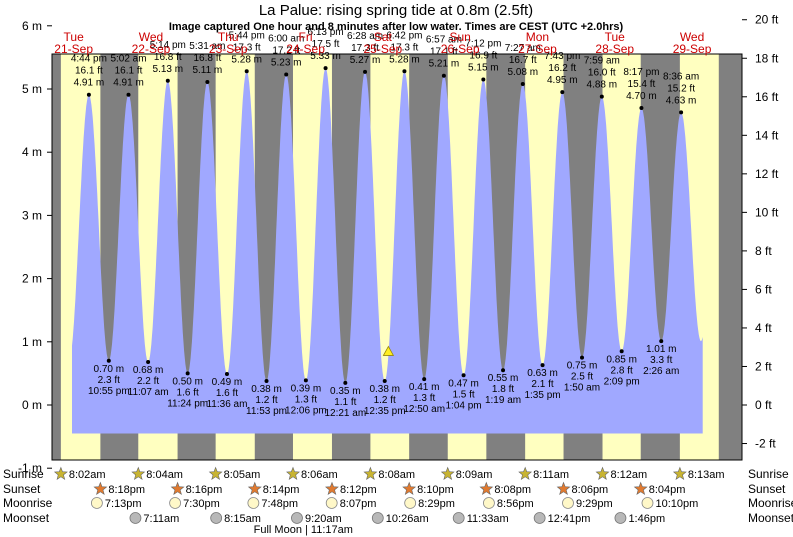 This screenshot has height=537, width=793. I want to click on high-tide-ft: 16.7 ft, so click(523, 60).